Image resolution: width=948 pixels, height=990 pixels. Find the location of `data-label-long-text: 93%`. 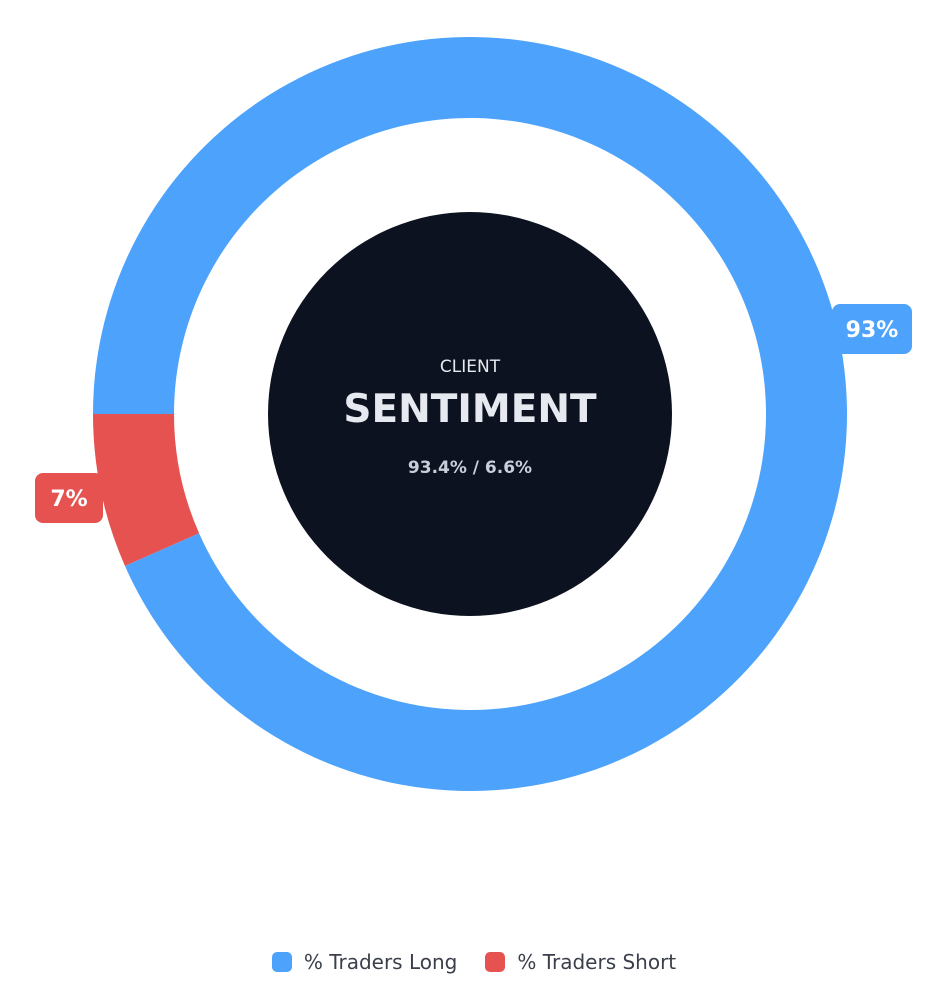

data-label-long-text: 93% is located at coordinates (872, 330).